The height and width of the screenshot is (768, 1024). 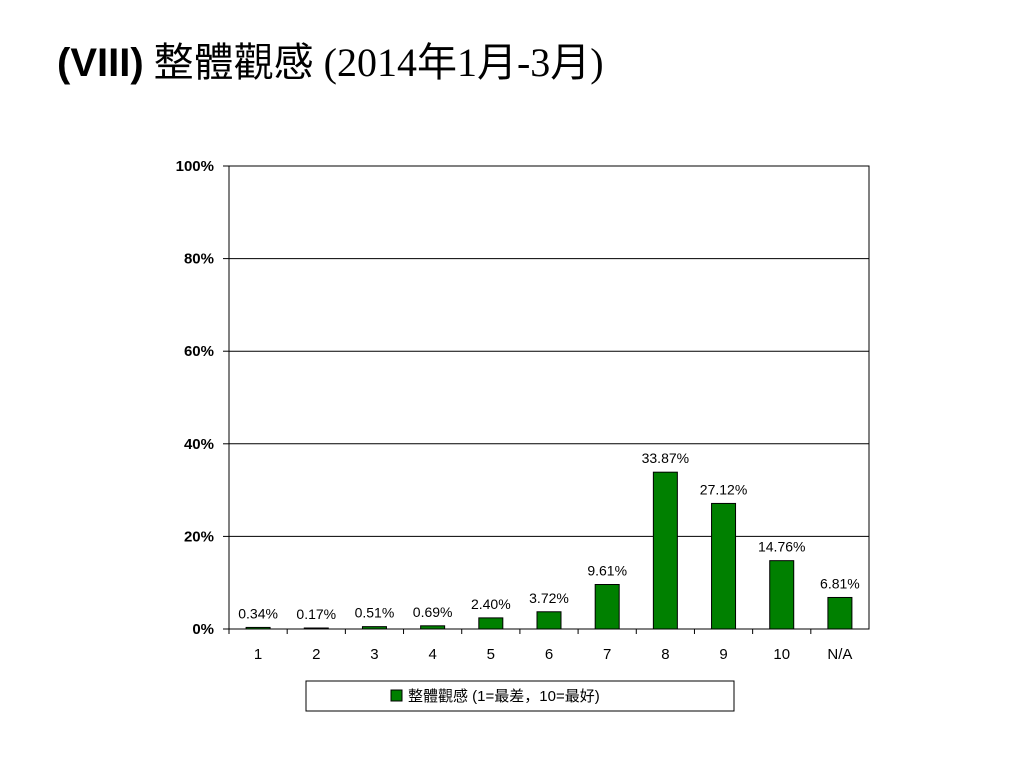 What do you see at coordinates (540, 646) in the screenshot?
I see `x-axis: 1 2 3 4 5 6 7 8 9 10 N/A` at bounding box center [540, 646].